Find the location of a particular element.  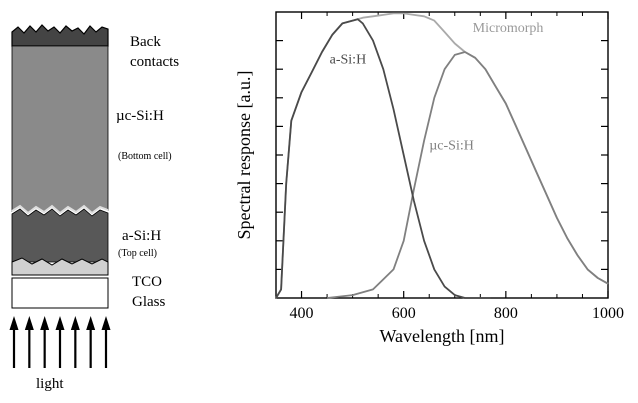

back-contact-layer is located at coordinates (60, 35).